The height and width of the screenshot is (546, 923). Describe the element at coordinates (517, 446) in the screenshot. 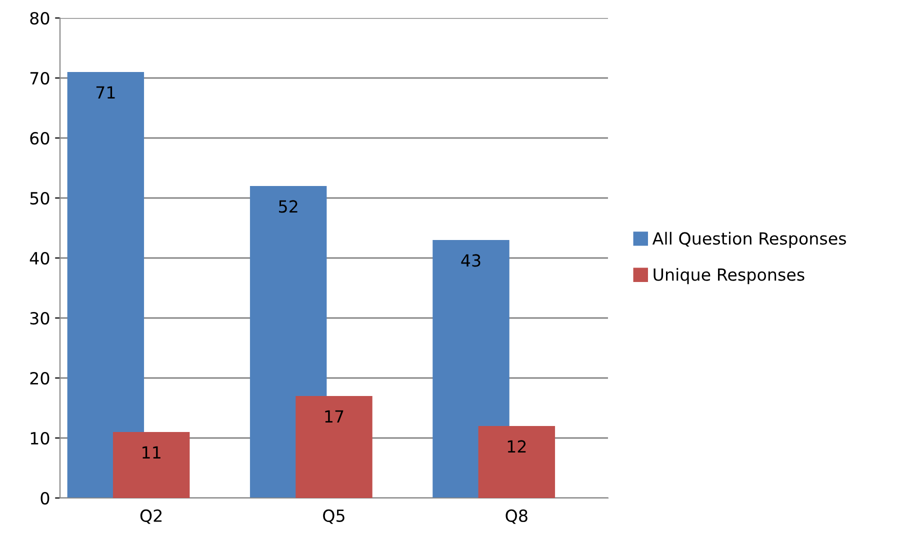

I see `data-label: 12` at that location.